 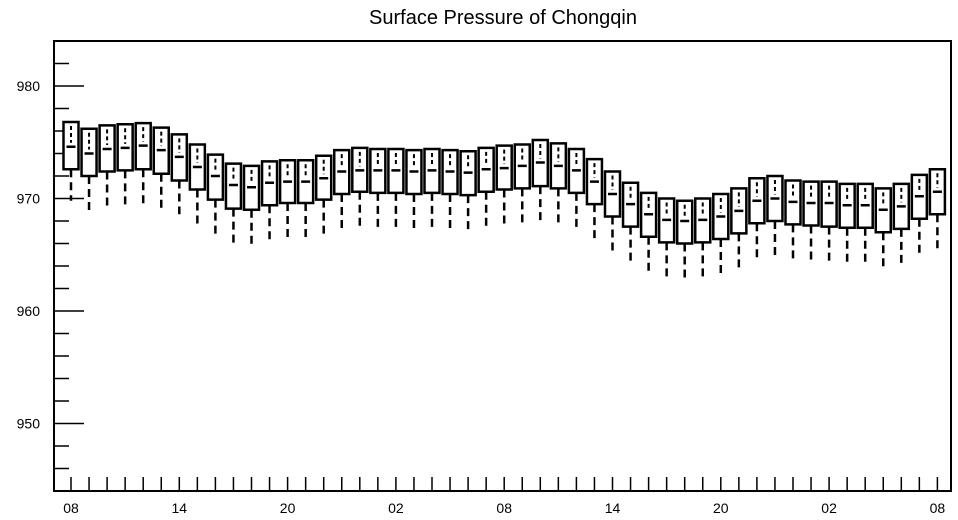 What do you see at coordinates (503, 18) in the screenshot?
I see `chart-title: Surface Pressure of Chongqin` at bounding box center [503, 18].